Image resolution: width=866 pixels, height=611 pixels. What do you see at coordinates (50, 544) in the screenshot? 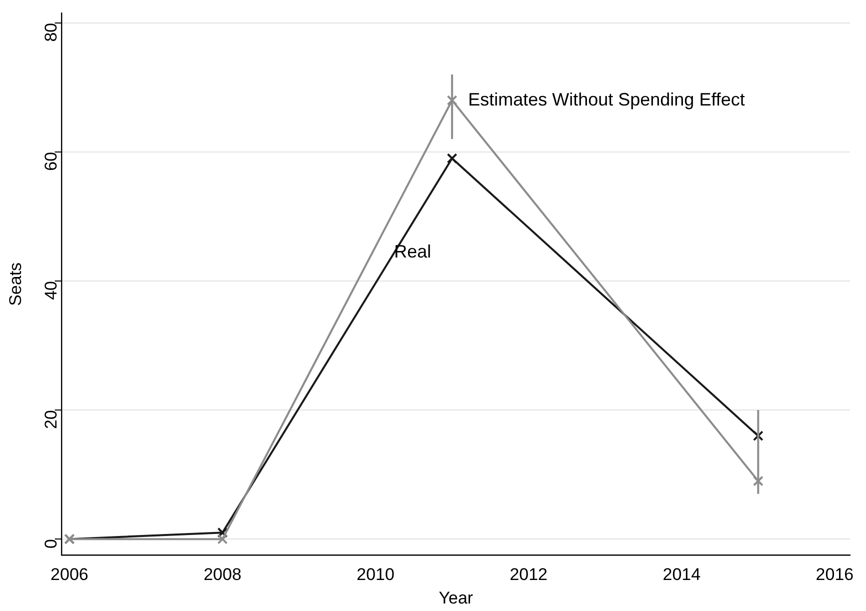
I see `y-tick-label: 0` at bounding box center [50, 544].